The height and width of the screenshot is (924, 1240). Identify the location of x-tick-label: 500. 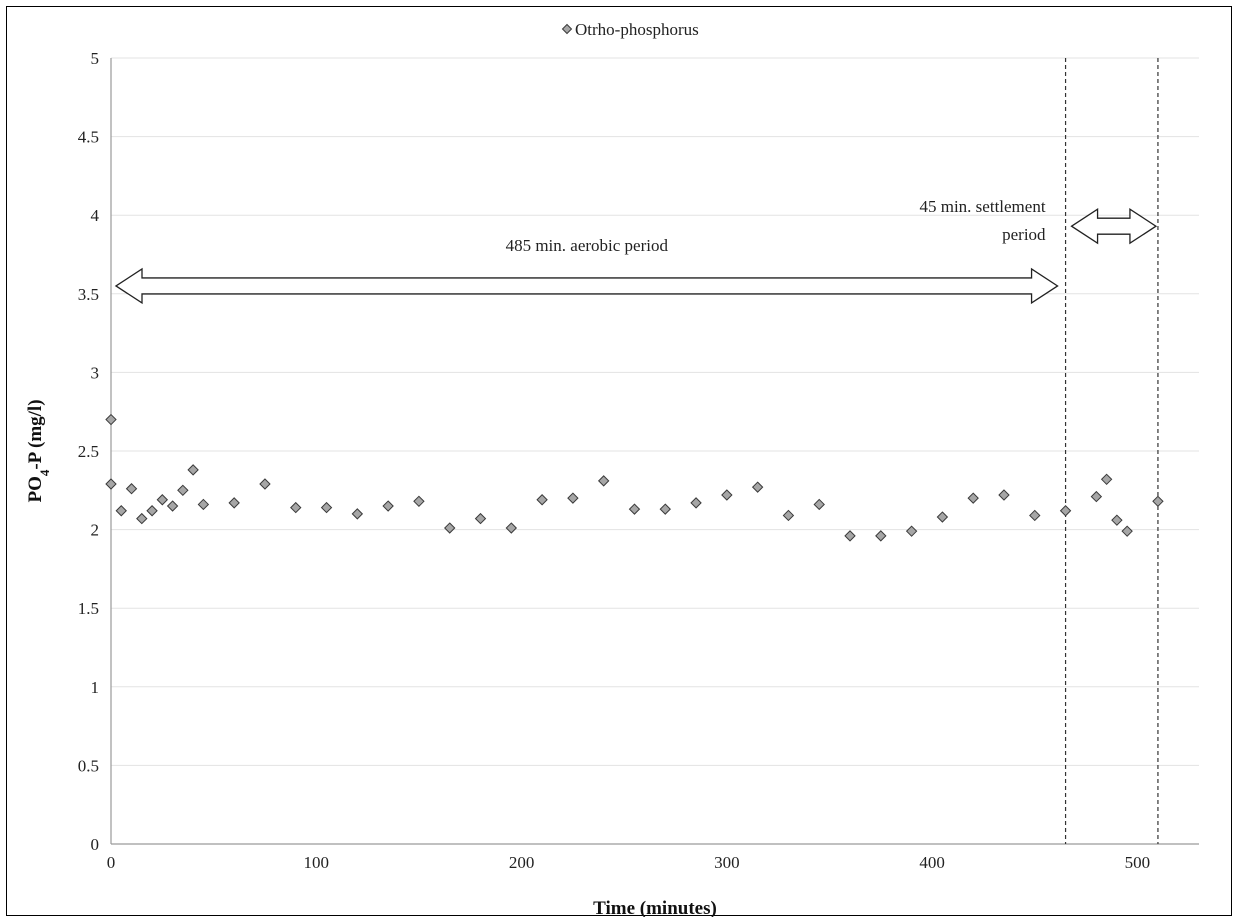
(1138, 862).